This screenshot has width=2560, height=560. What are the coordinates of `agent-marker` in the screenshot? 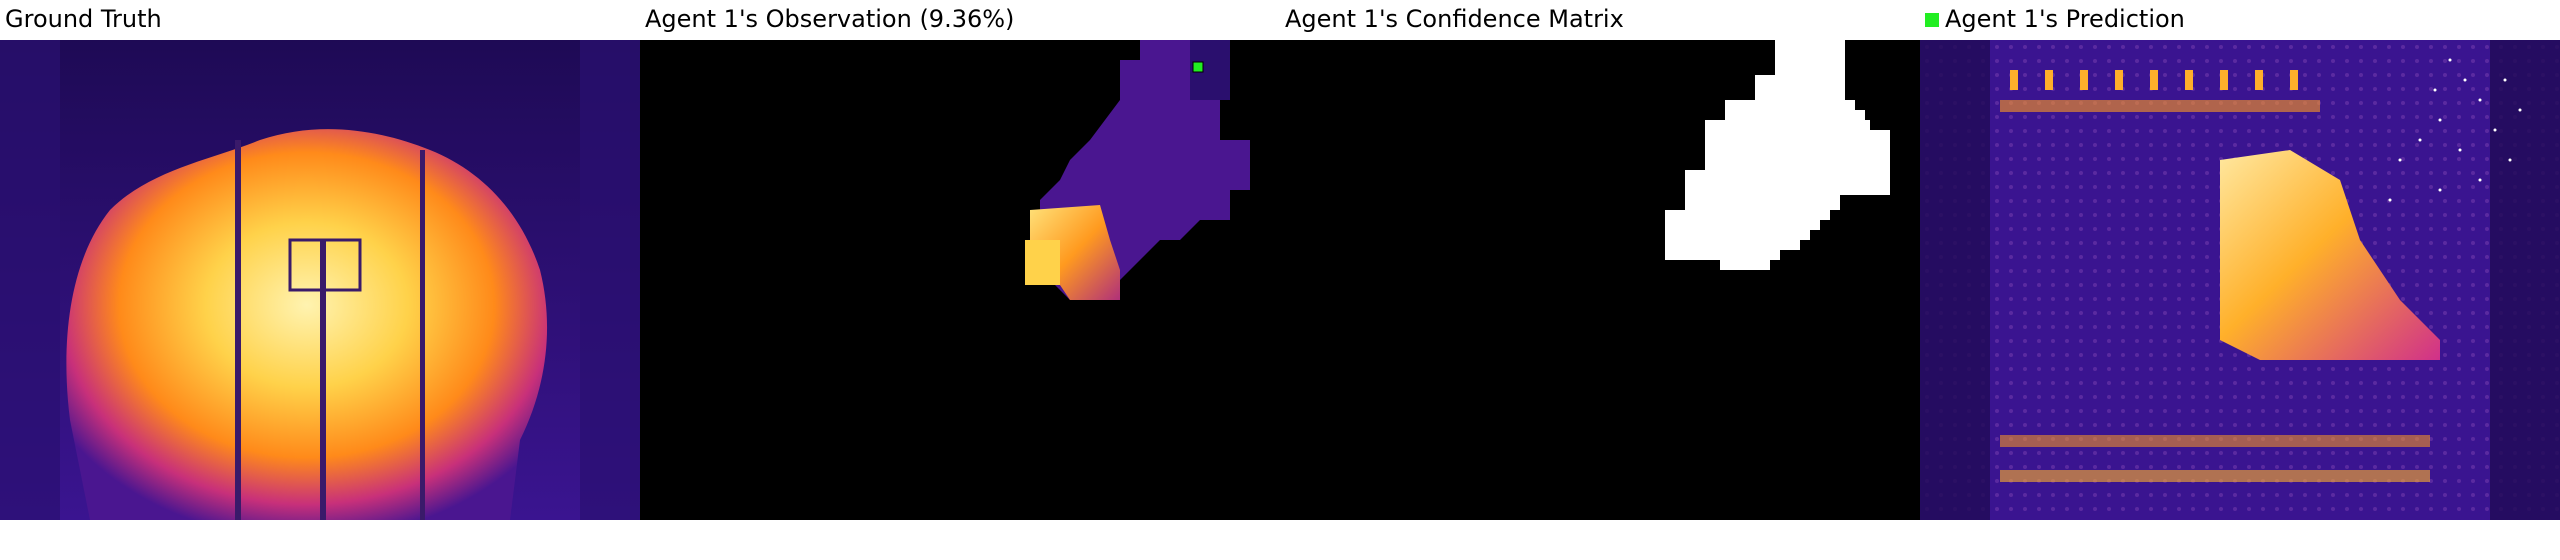 It's located at (1198, 67).